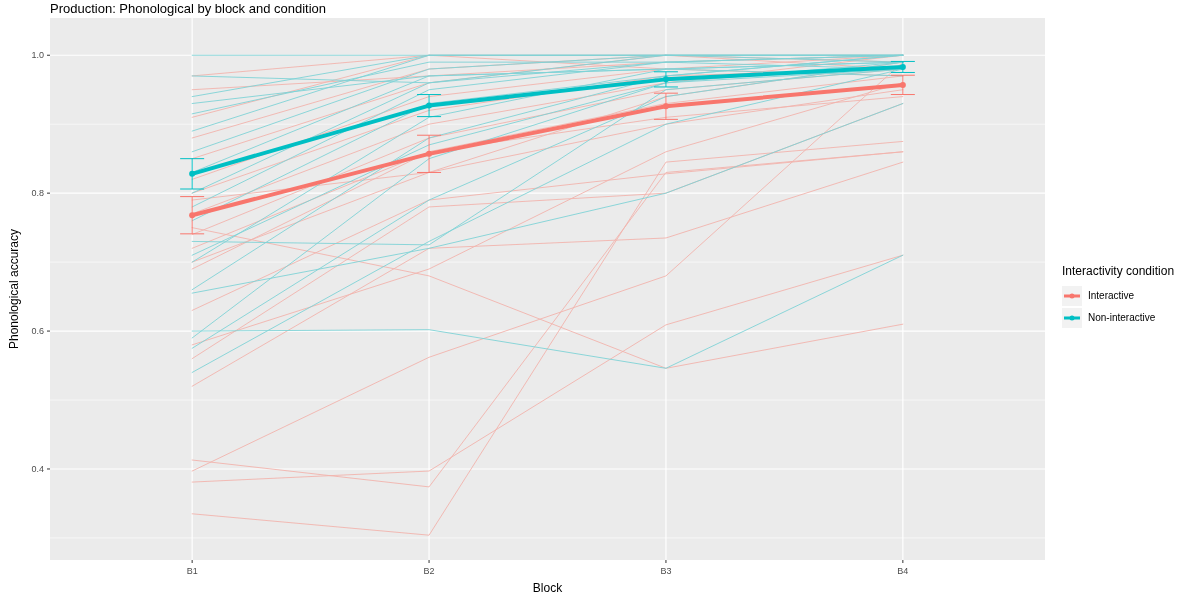 Image resolution: width=1202 pixels, height=597 pixels. I want to click on x-tick-label: B1, so click(192, 571).